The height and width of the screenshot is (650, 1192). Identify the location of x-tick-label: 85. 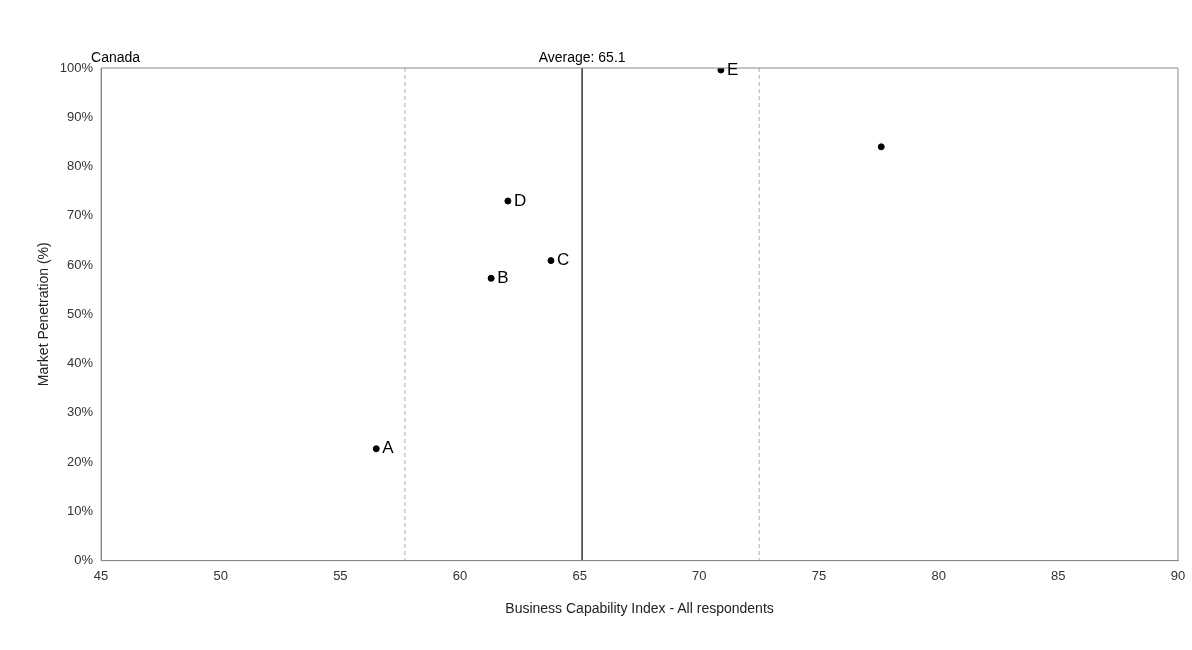
(1058, 575).